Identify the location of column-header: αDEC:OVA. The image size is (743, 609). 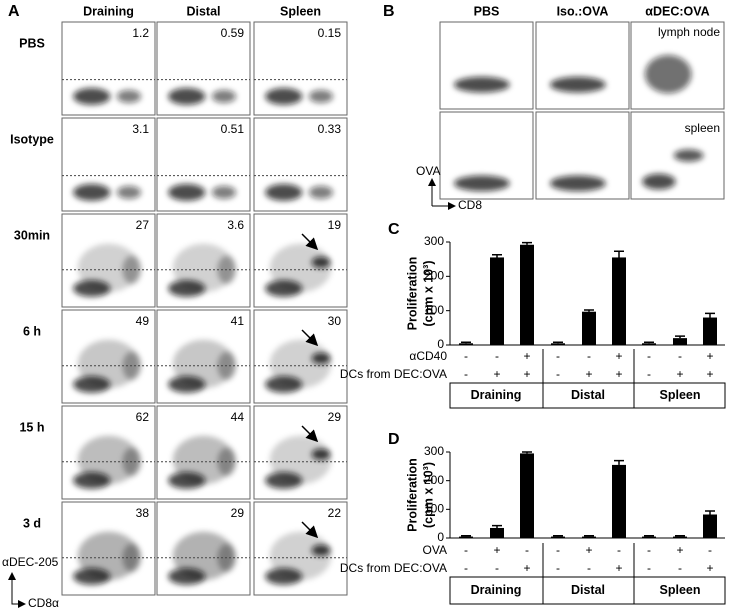
(677, 11).